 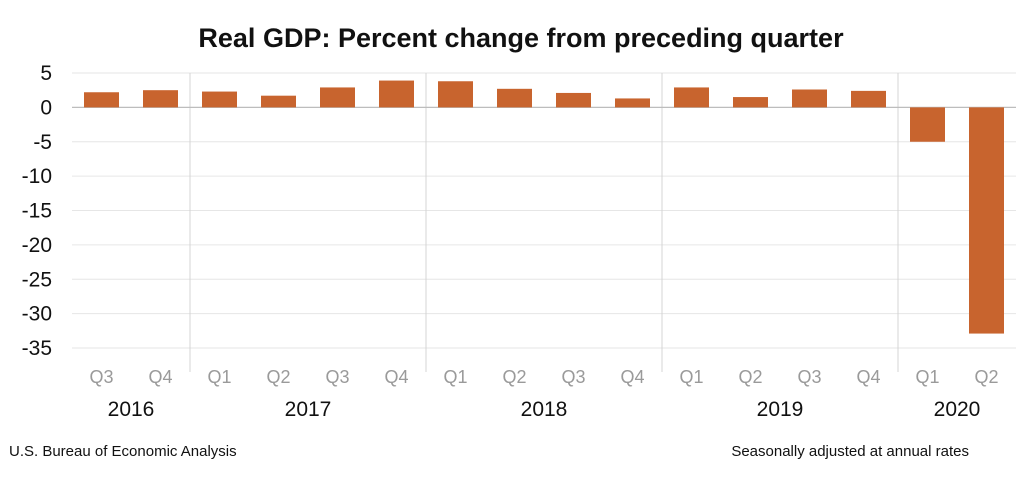 I want to click on y-tick-label: 0, so click(x=46, y=107).